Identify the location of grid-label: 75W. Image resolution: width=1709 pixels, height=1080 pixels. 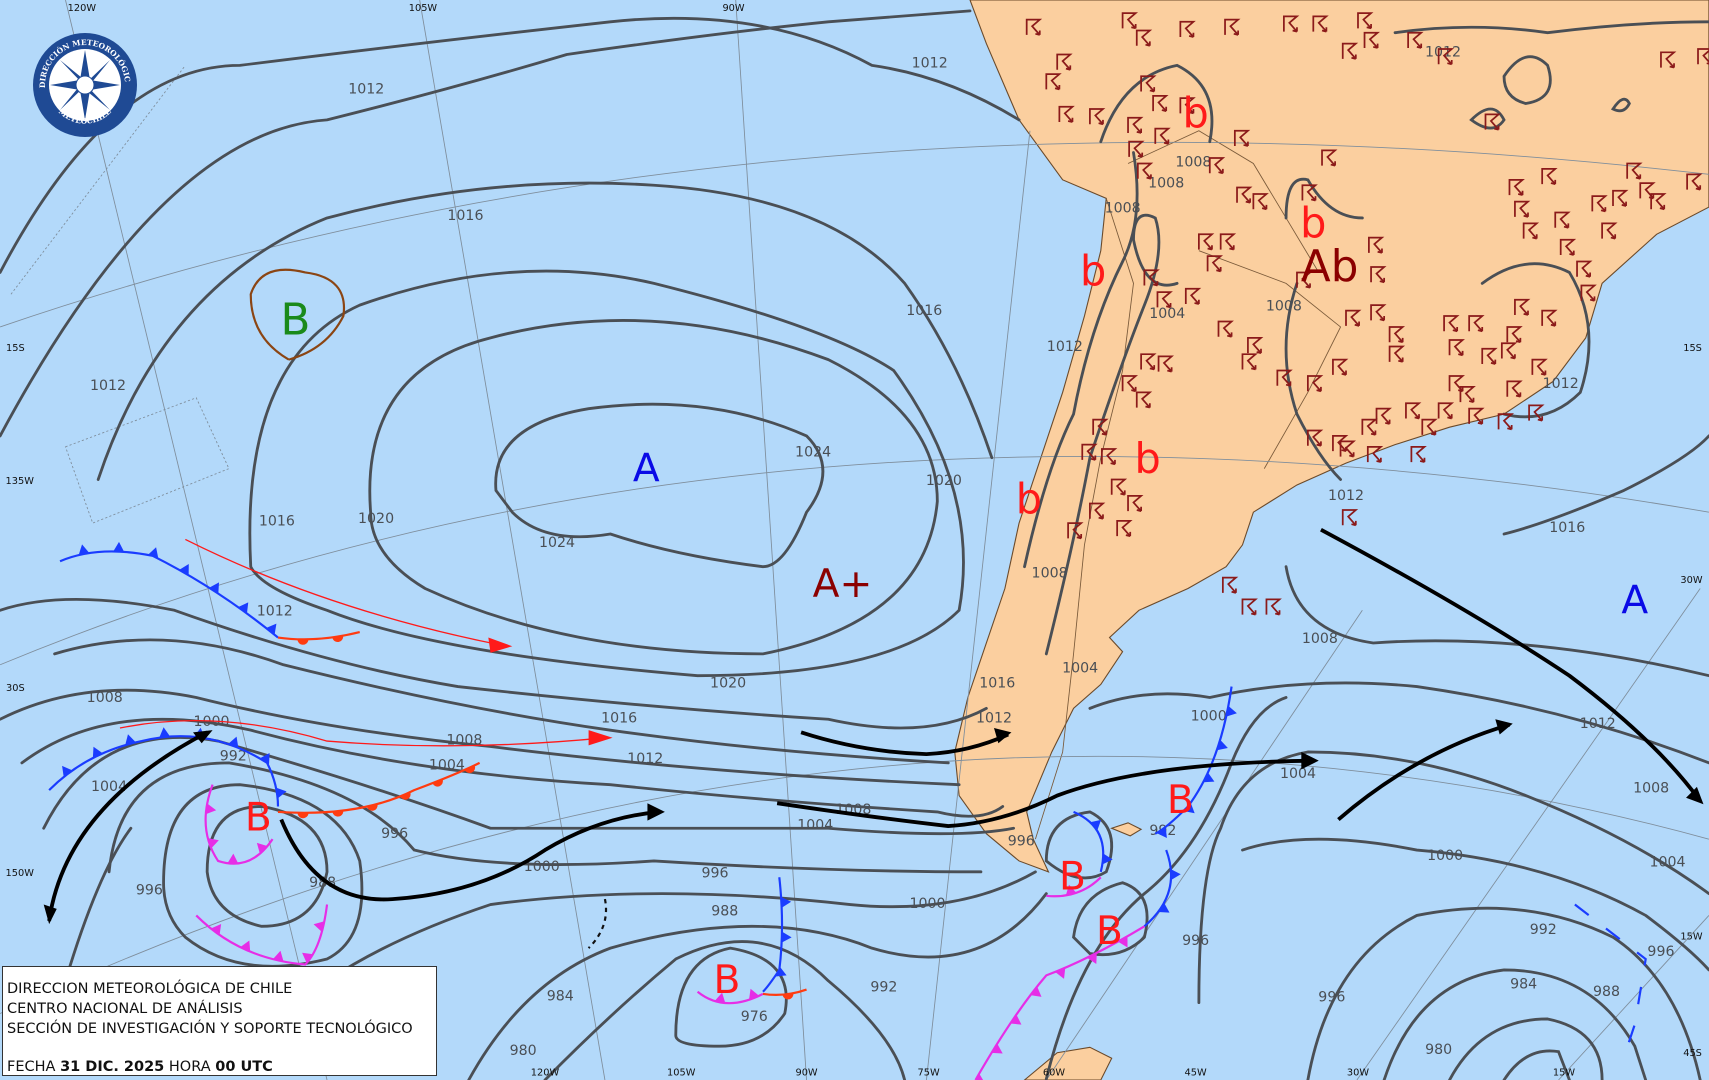
(929, 1073).